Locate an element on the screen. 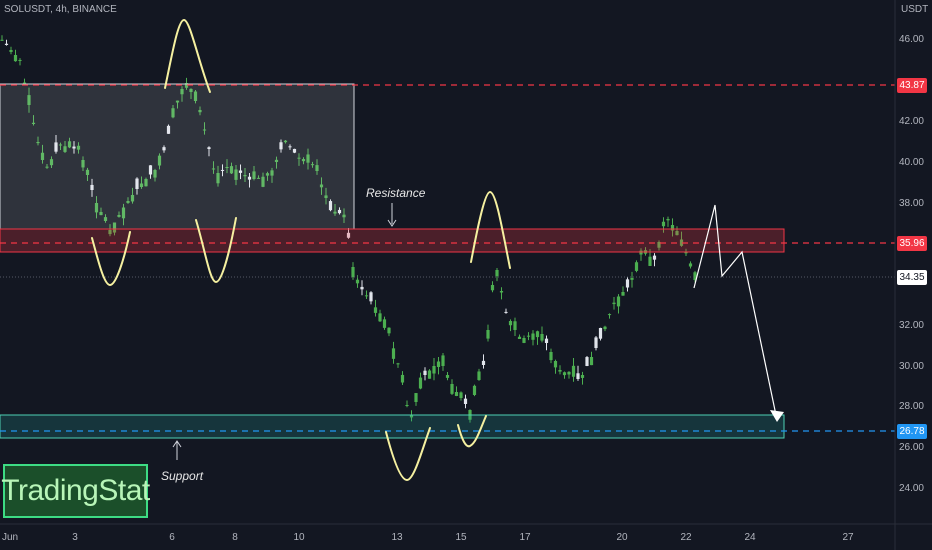 The image size is (932, 550). price-tag-last: 34.35 is located at coordinates (912, 277).